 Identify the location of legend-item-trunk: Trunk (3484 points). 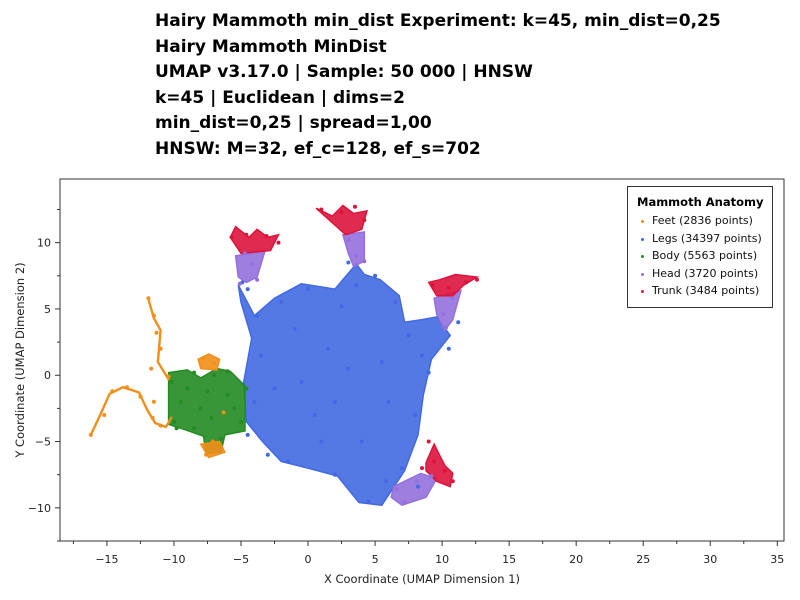
(700, 290).